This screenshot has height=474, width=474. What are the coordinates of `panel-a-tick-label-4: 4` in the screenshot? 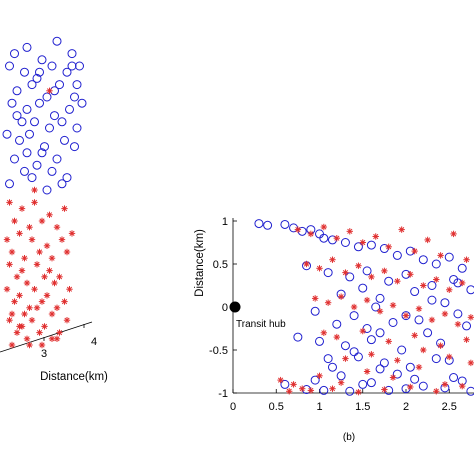 It's located at (94, 342).